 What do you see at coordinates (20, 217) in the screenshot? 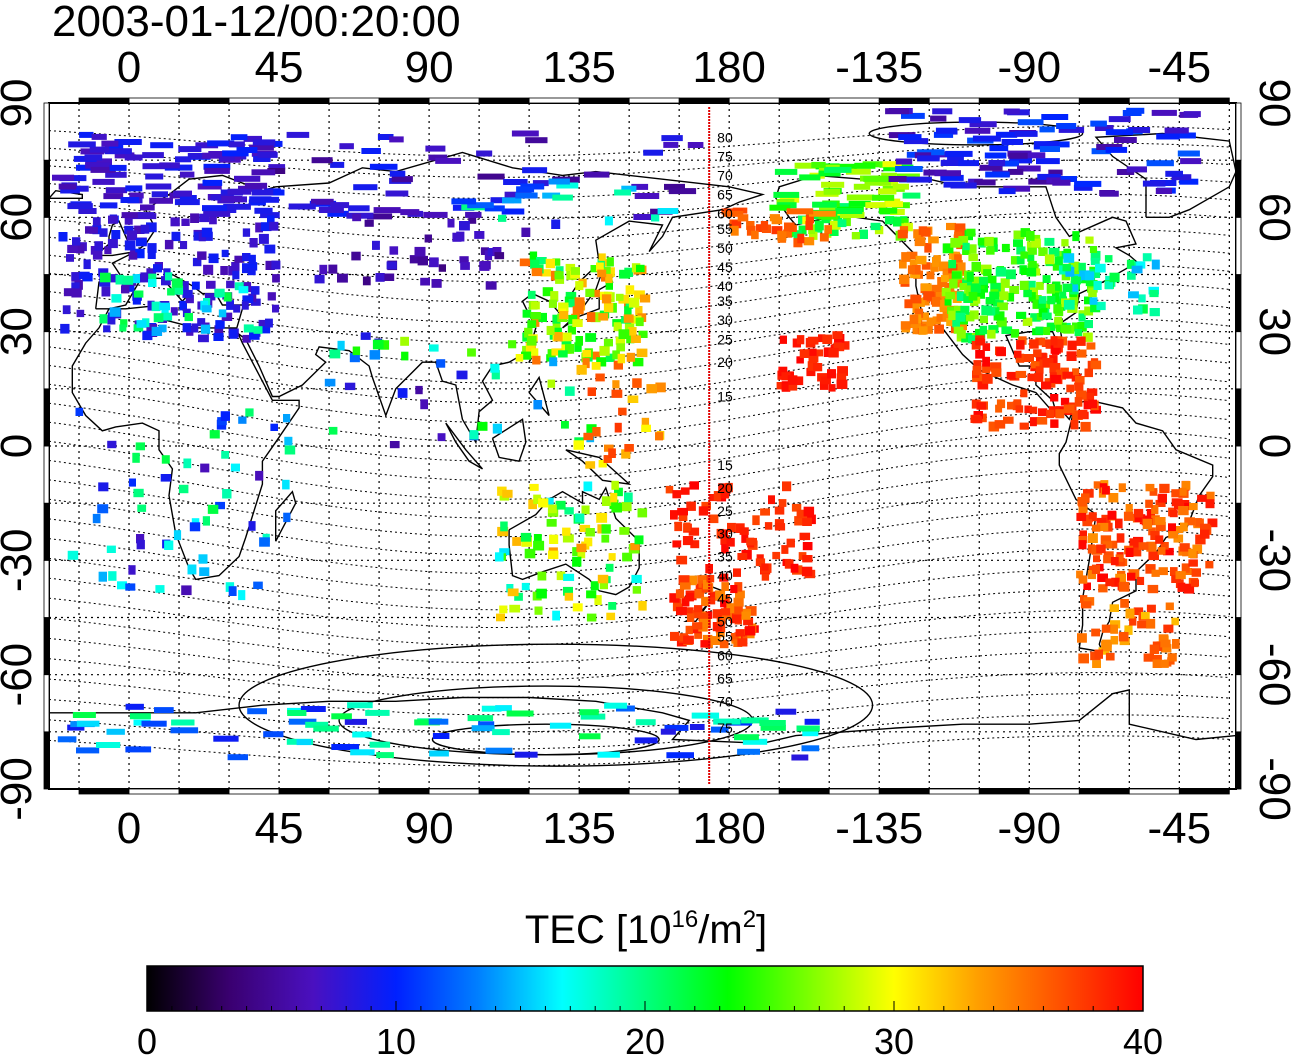
I see `latitude-tick-label-left: 60` at bounding box center [20, 217].